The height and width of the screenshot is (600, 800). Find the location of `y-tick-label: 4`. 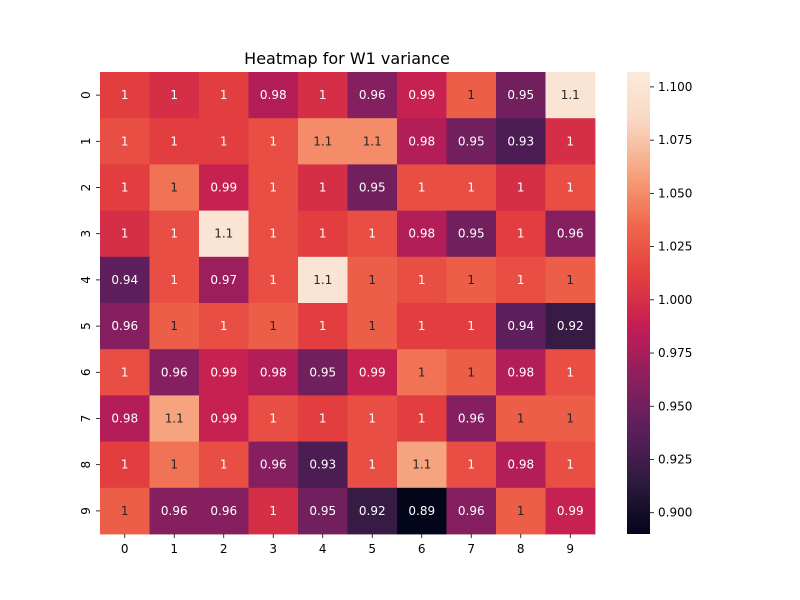

y-tick-label: 4 is located at coordinates (86, 280).